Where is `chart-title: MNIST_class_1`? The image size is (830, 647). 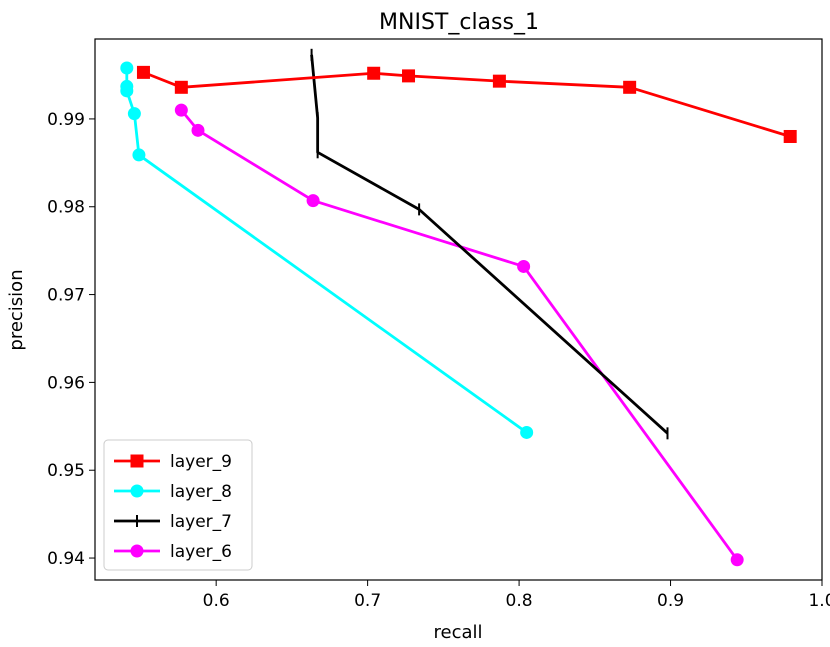 chart-title: MNIST_class_1 is located at coordinates (459, 22).